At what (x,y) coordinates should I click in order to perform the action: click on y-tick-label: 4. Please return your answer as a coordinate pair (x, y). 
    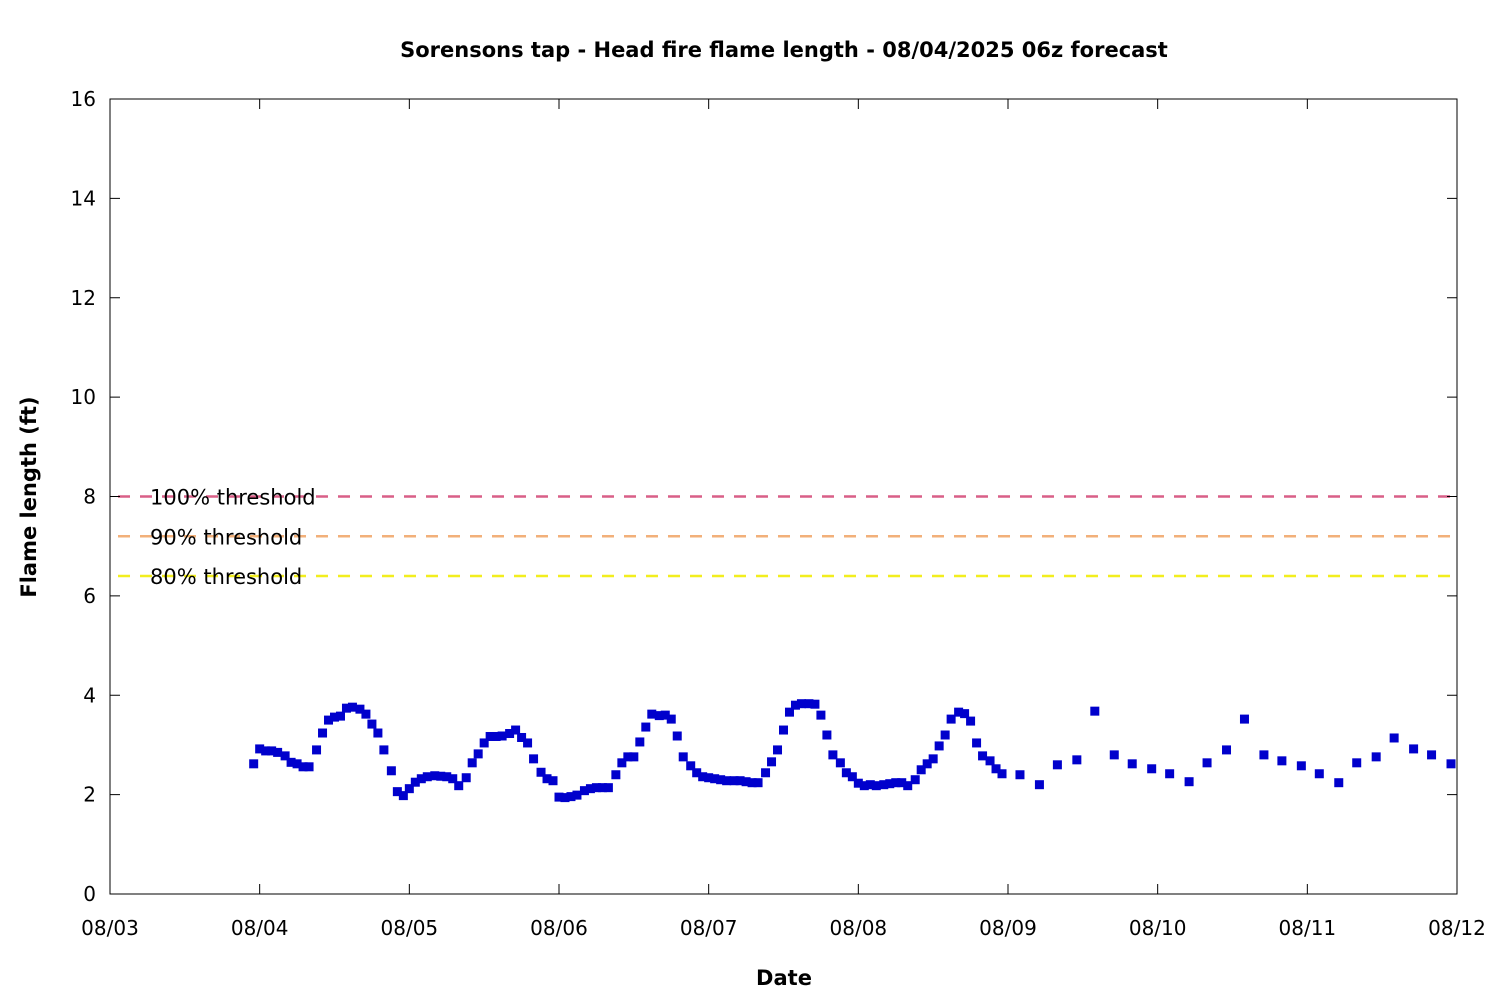
    Looking at the image, I should click on (89, 695).